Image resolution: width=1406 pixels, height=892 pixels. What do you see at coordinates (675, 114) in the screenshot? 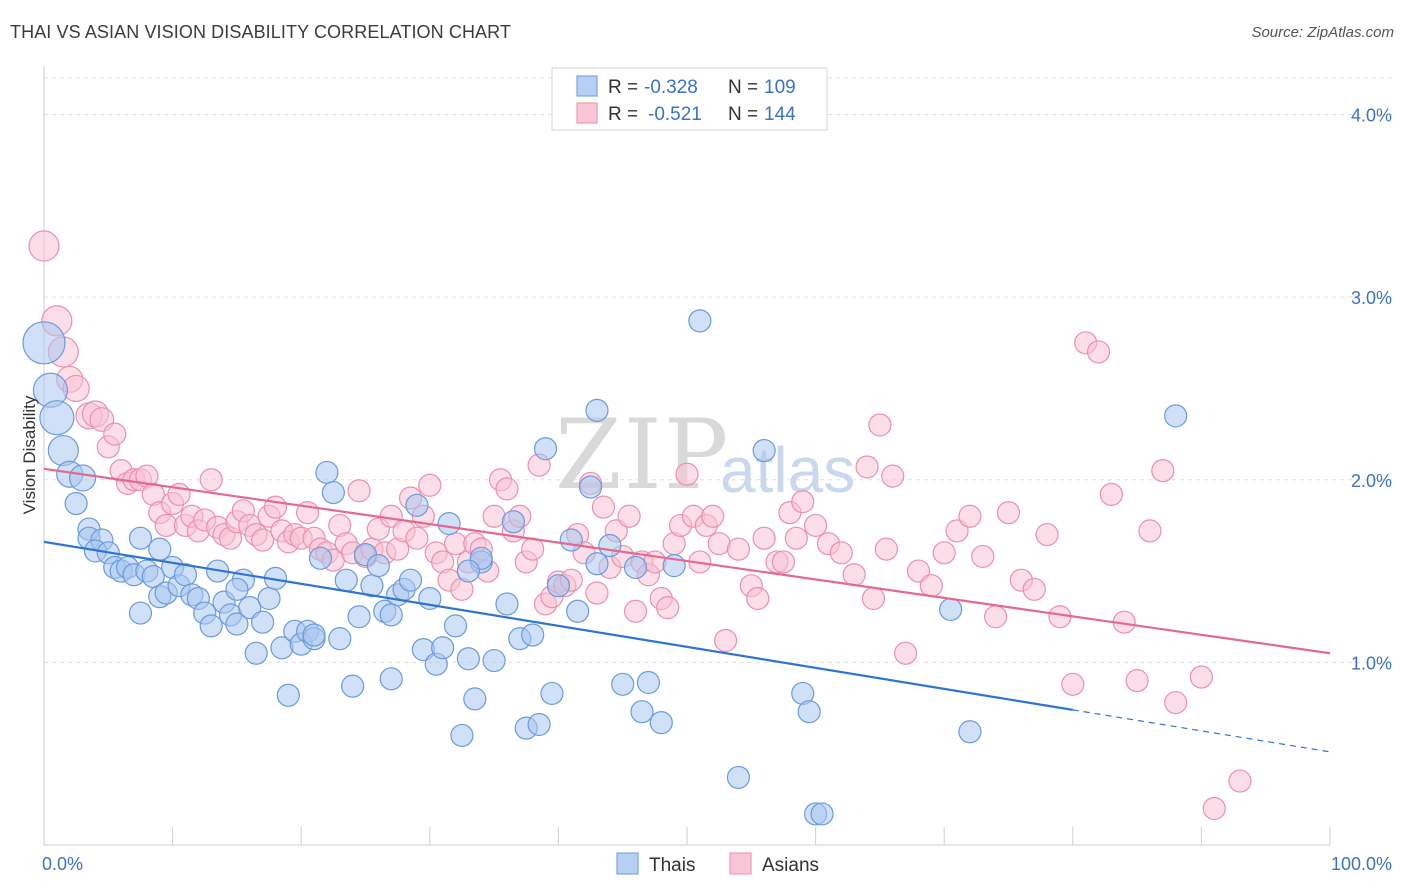
I see `legend-asians-r-value: -0.521` at bounding box center [675, 114].